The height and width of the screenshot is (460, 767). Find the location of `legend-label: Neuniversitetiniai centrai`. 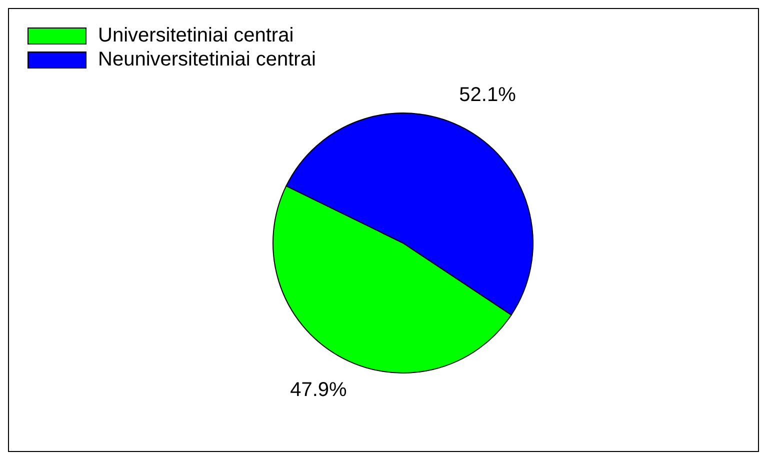

legend-label: Neuniversitetiniai centrai is located at coordinates (207, 59).